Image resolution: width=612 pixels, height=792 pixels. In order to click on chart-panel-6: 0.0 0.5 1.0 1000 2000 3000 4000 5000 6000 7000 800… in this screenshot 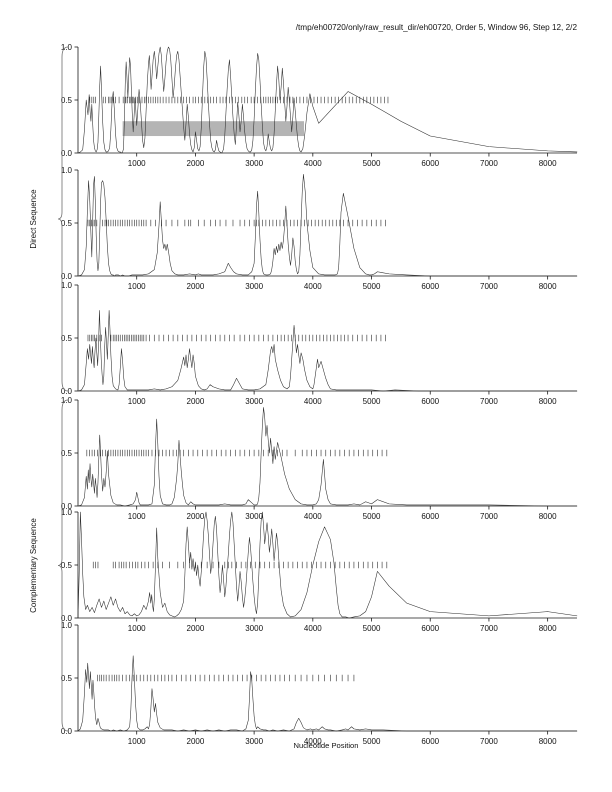, I will do `click(319, 683)`.